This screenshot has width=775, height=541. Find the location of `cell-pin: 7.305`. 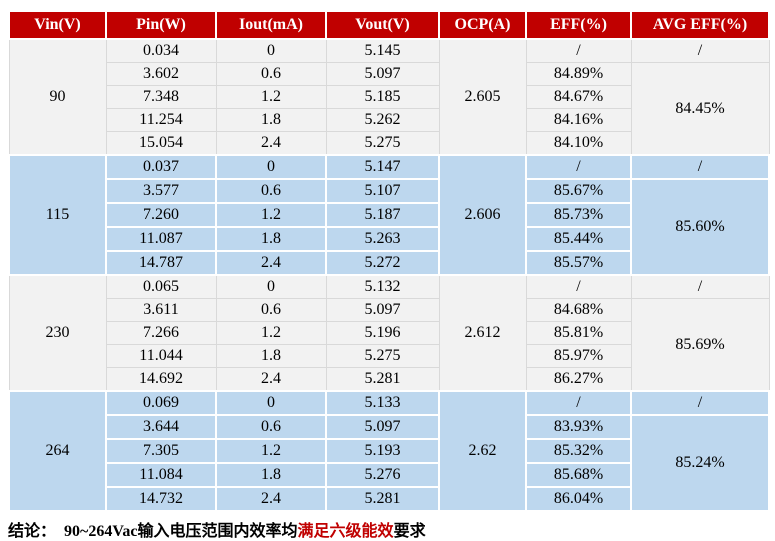

cell-pin: 7.305 is located at coordinates (161, 451).